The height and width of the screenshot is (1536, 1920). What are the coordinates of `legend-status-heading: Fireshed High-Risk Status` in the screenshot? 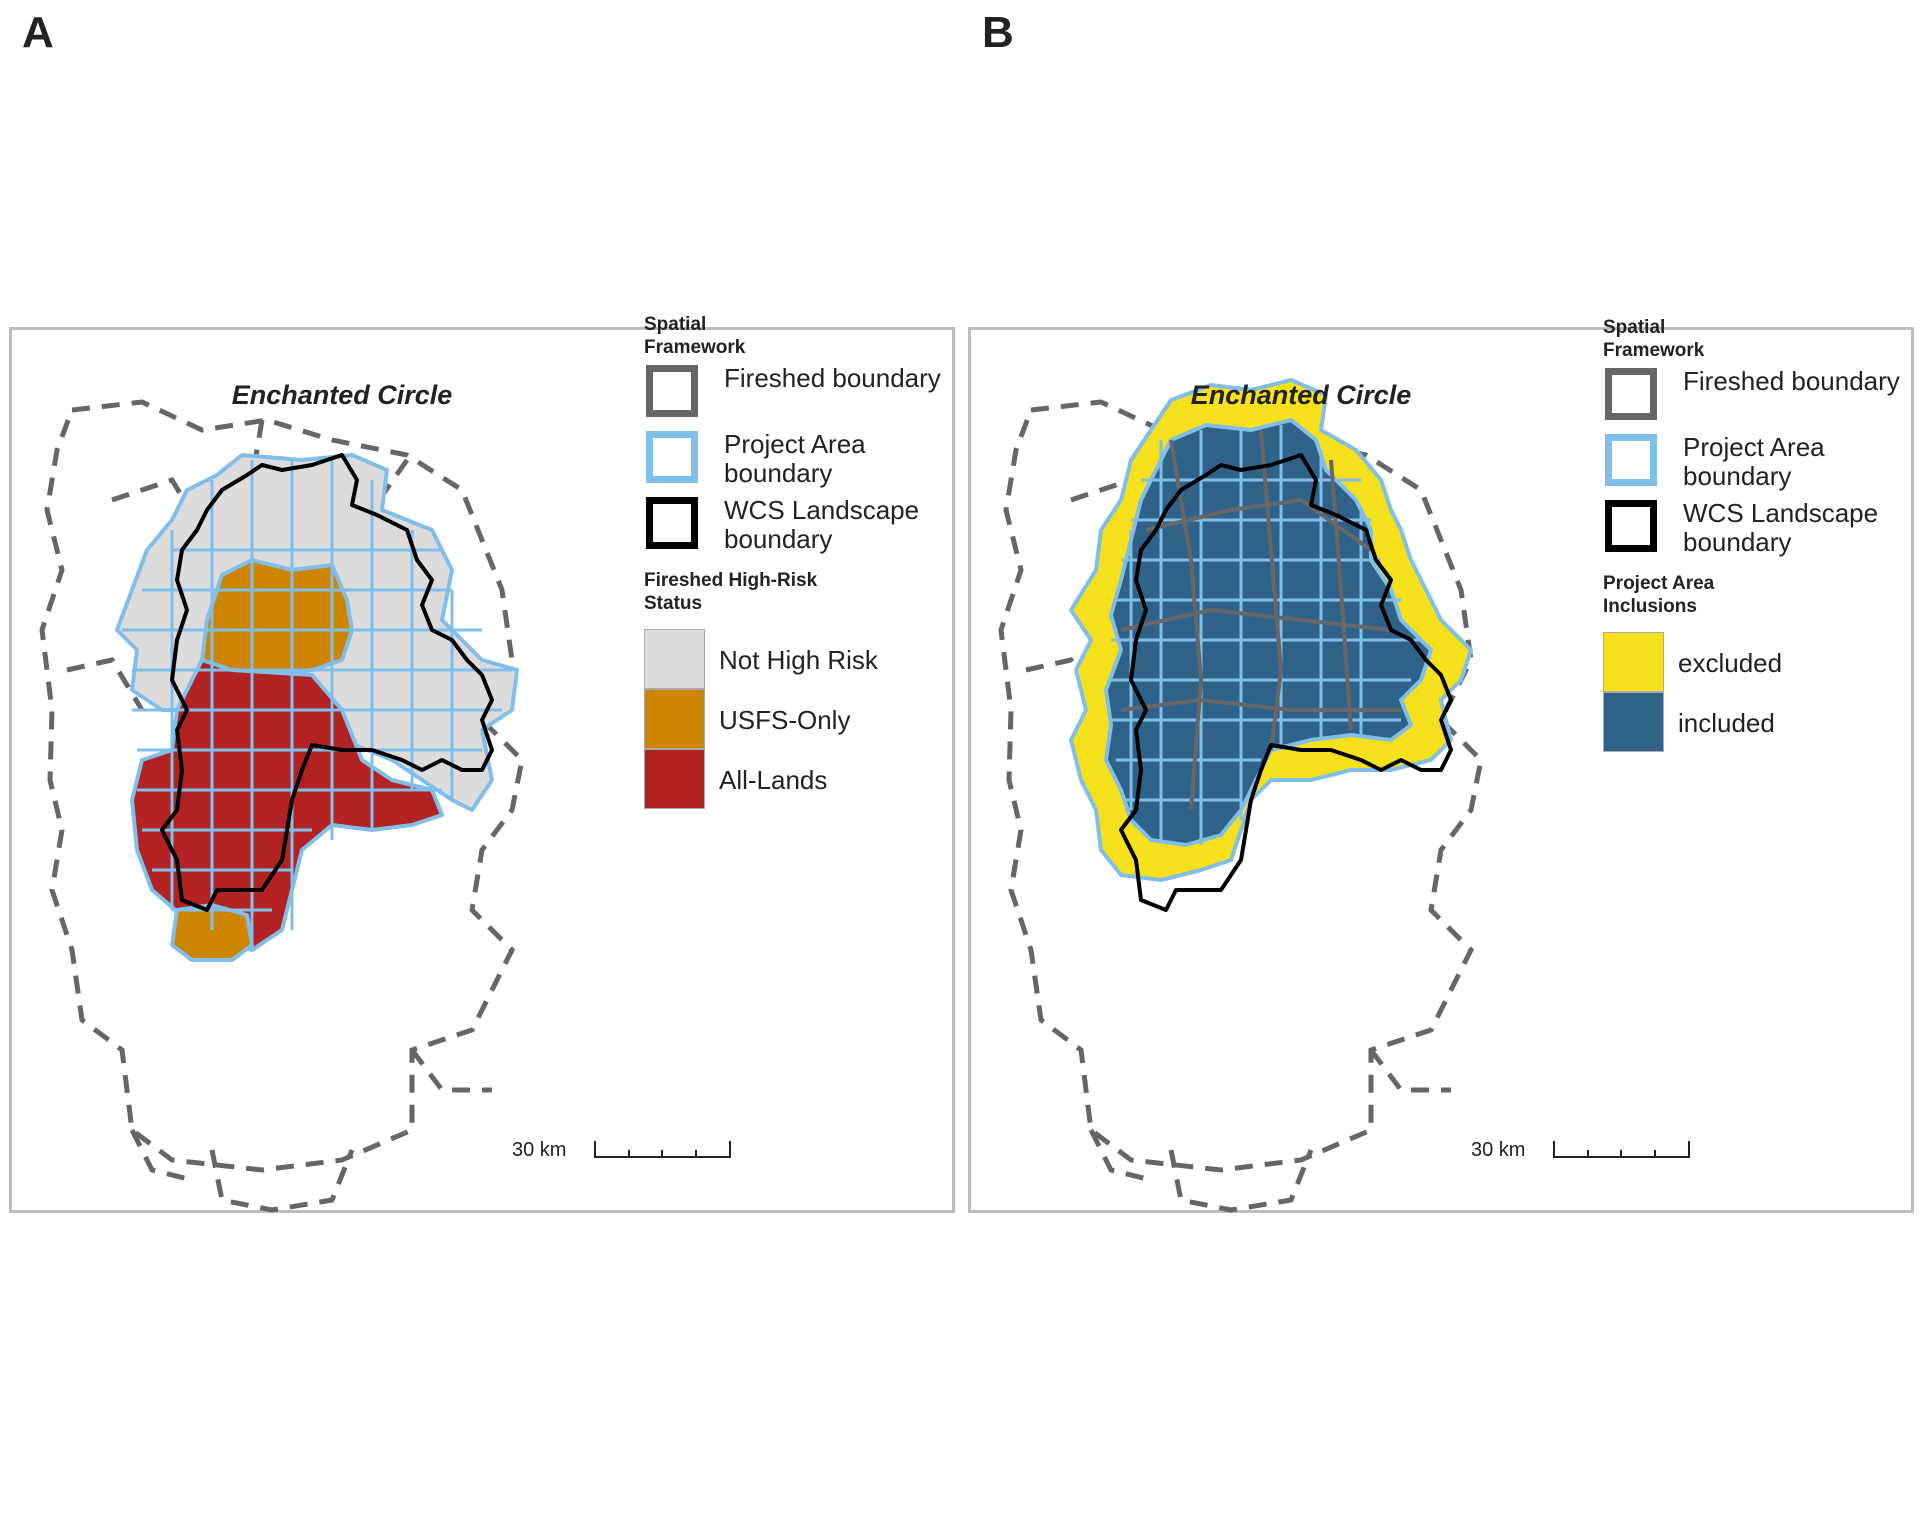 It's located at (731, 592).